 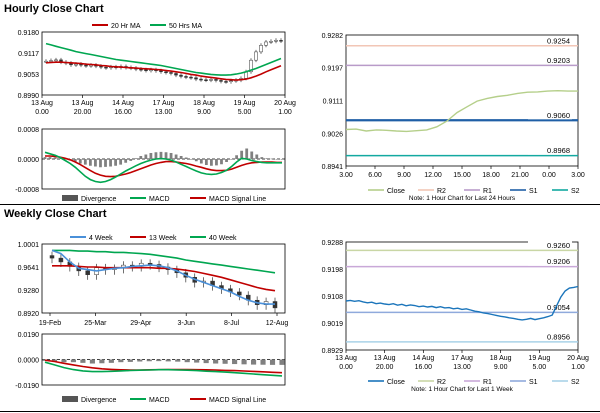 I want to click on weekly-ma-ytick-1: 0.9641, so click(x=29, y=268).